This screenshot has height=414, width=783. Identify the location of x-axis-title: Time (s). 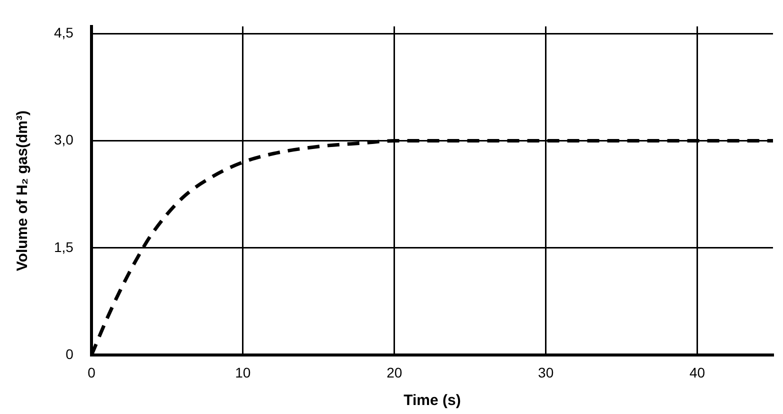
(432, 401).